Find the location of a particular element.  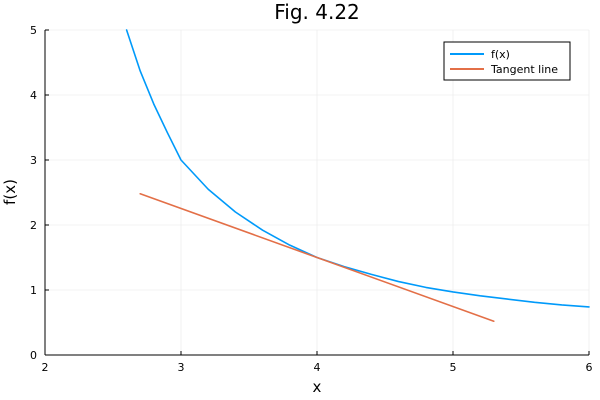

x-axis-label: x is located at coordinates (317, 387).